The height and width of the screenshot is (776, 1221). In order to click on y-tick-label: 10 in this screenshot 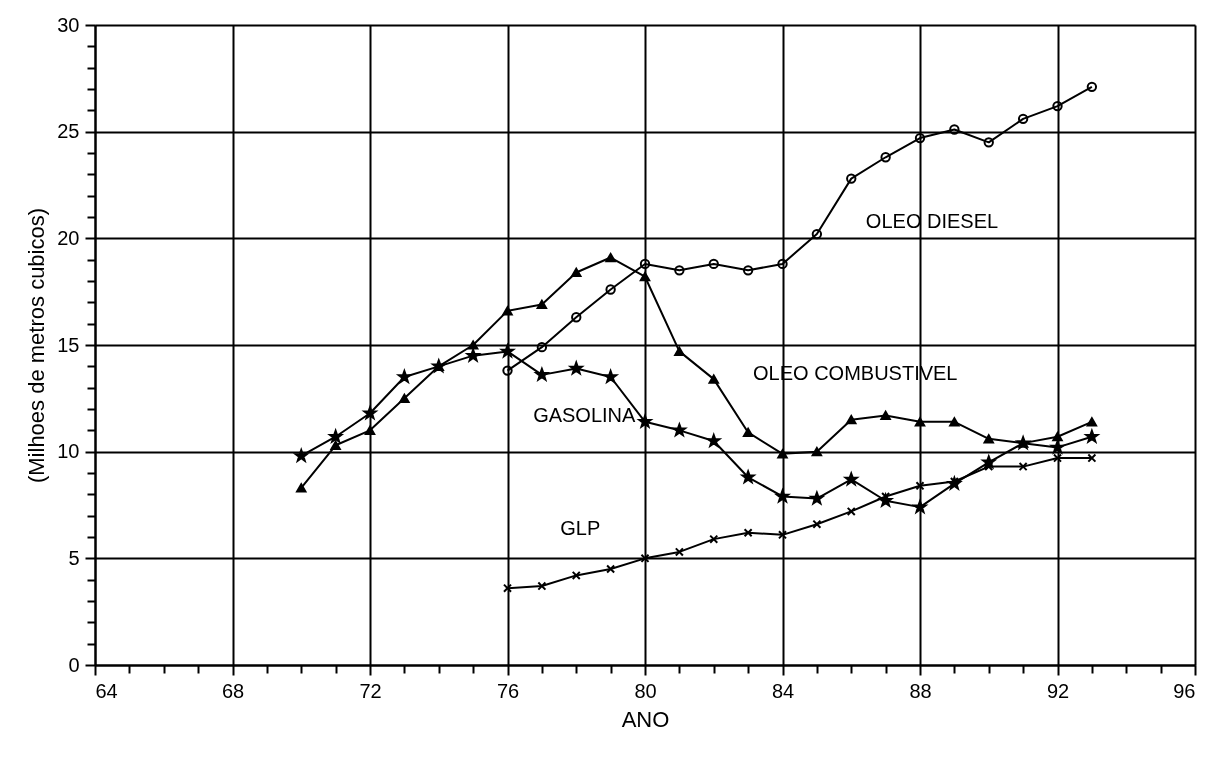, I will do `click(68, 451)`.